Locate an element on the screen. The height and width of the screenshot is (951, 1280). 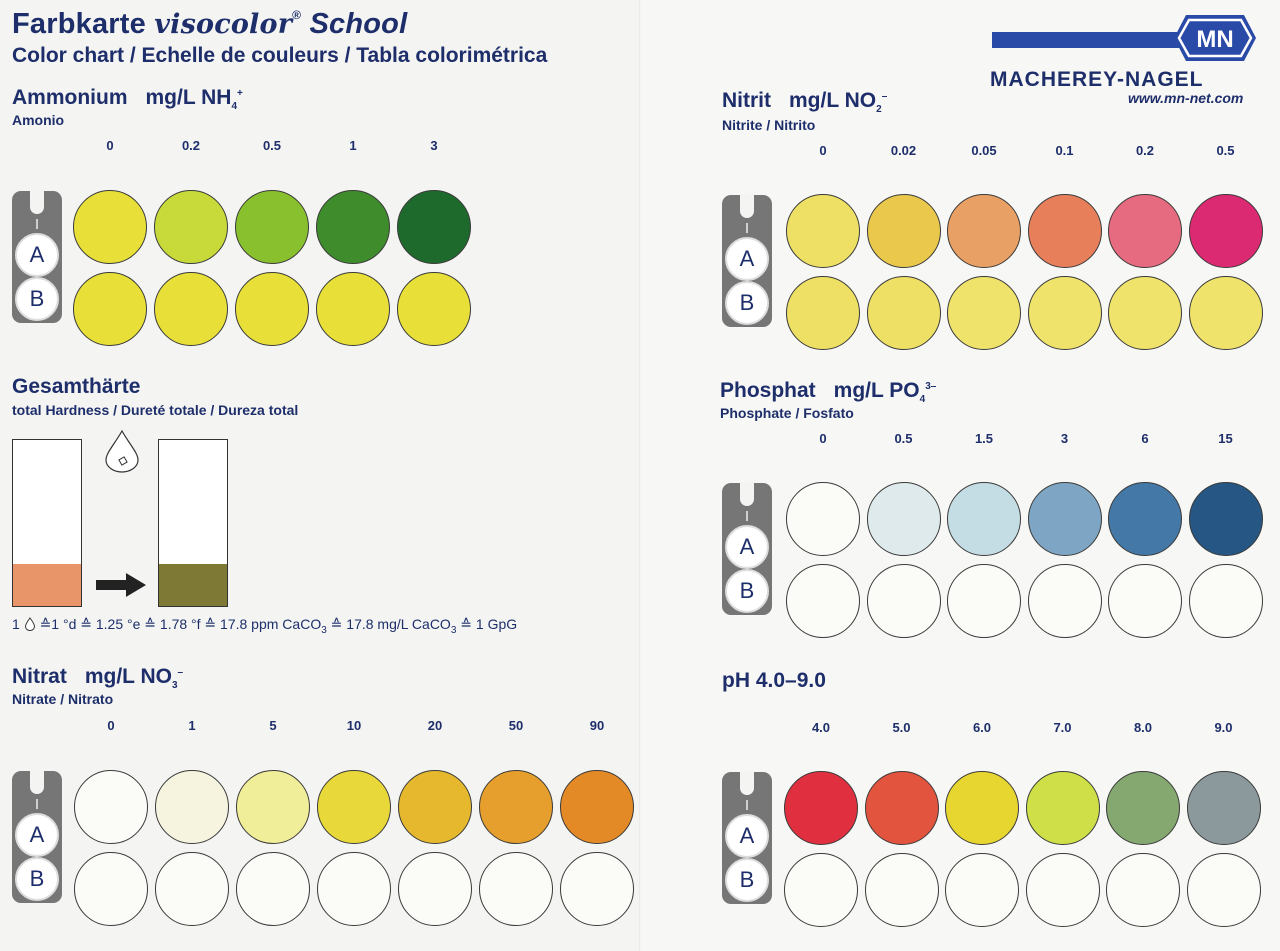
ammonium-title: Ammonium mg/L NH4+ is located at coordinates (127, 99).